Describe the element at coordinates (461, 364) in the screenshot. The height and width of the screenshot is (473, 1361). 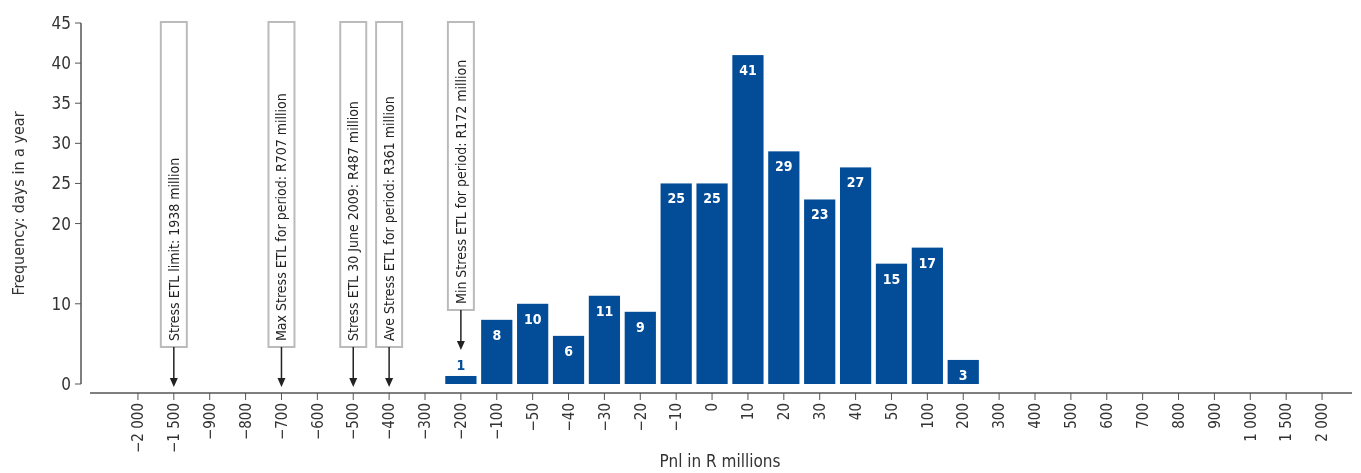
I see `data-label: 1` at that location.